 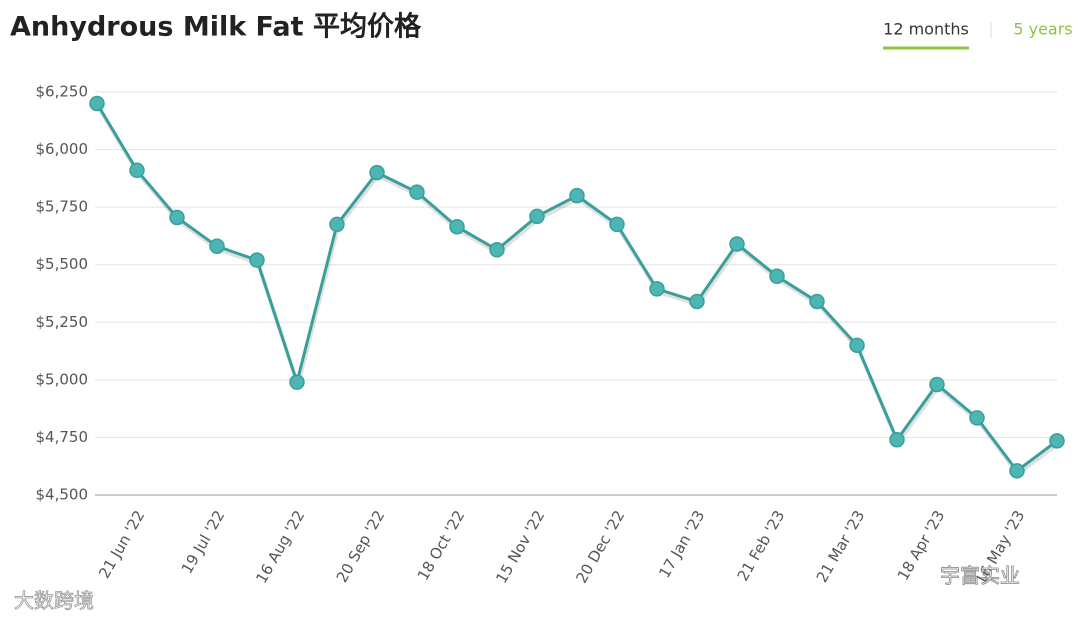 I want to click on x-tick-label: 21 Mar '23, so click(x=841, y=546).